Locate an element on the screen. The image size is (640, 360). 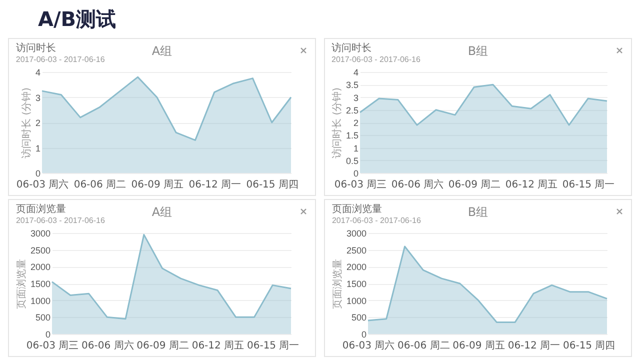
y-tick-label: 1.5 is located at coordinates (352, 135).